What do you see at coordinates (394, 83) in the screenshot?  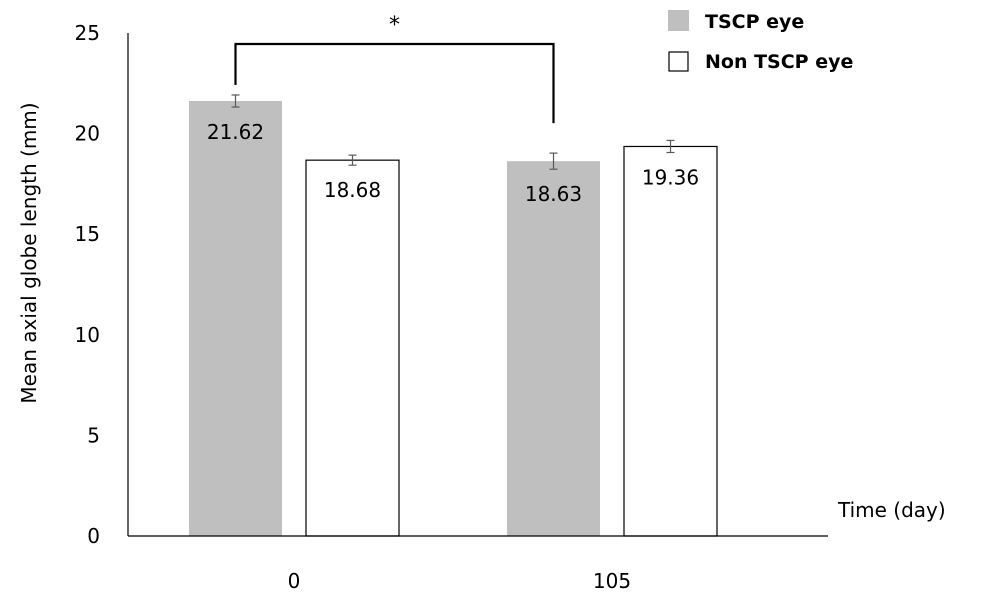 I see `significance-bracket` at bounding box center [394, 83].